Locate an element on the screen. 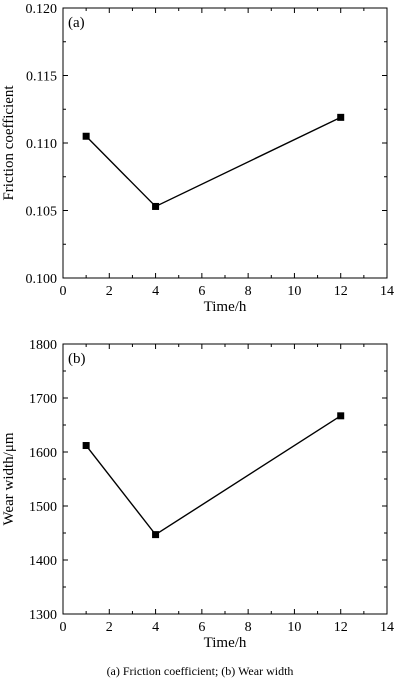 The image size is (400, 682). panel-a-series-line is located at coordinates (213, 162).